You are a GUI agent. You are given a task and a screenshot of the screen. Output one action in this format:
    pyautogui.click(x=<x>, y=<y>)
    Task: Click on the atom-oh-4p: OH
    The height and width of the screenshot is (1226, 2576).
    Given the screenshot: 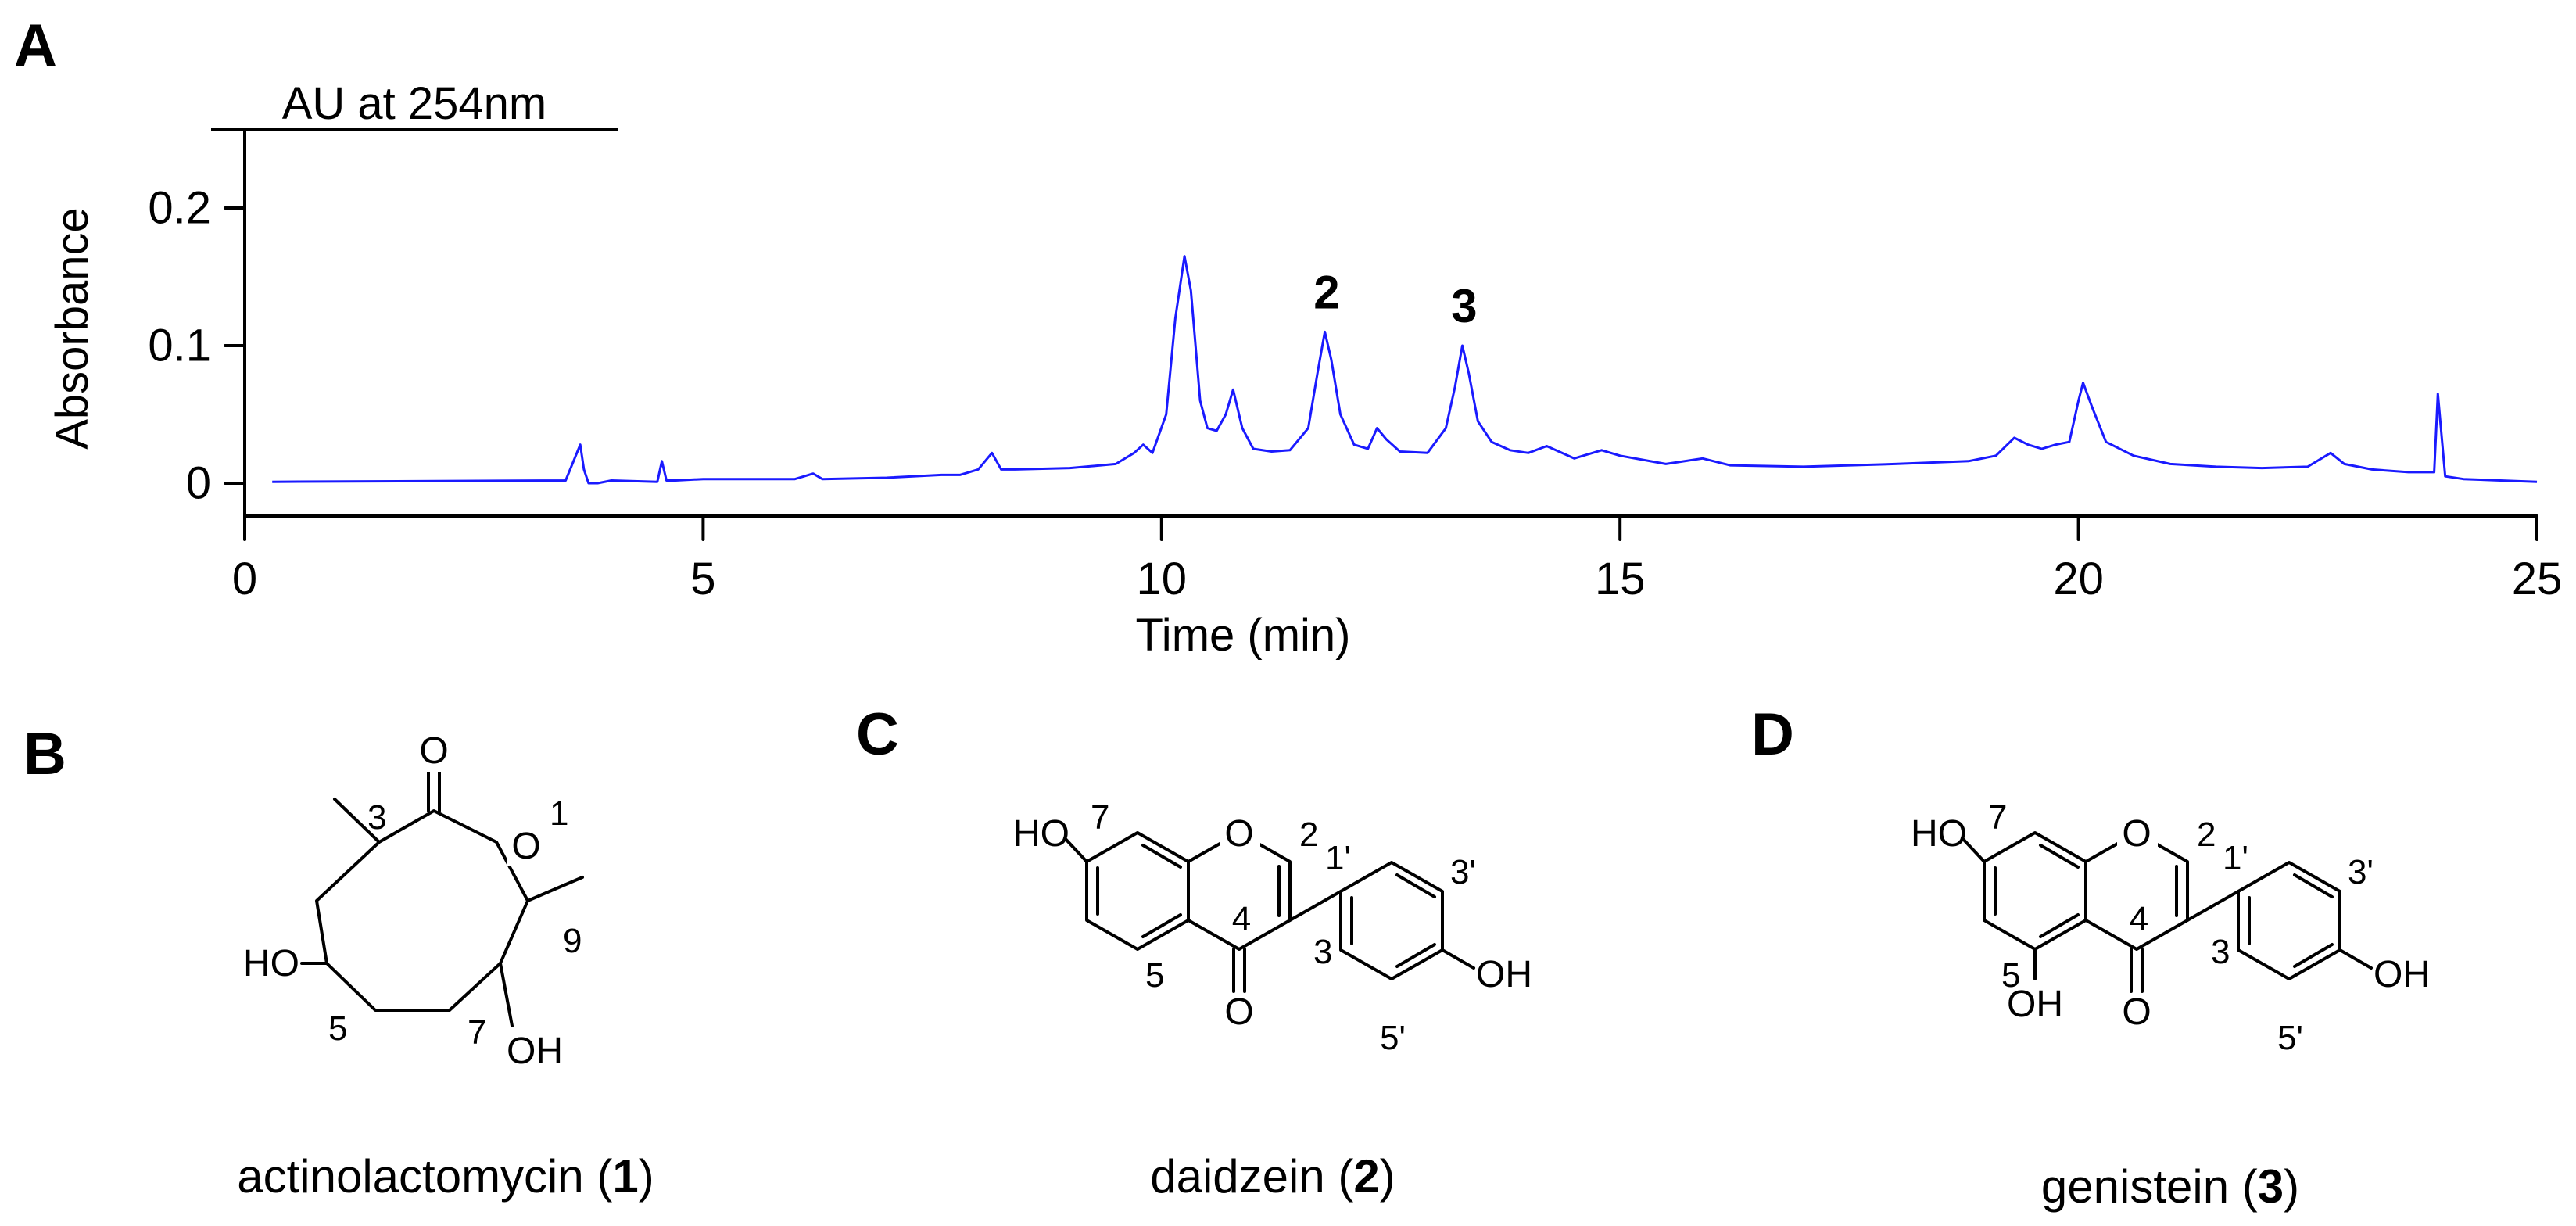 What is the action you would take?
    pyautogui.click(x=2402, y=974)
    